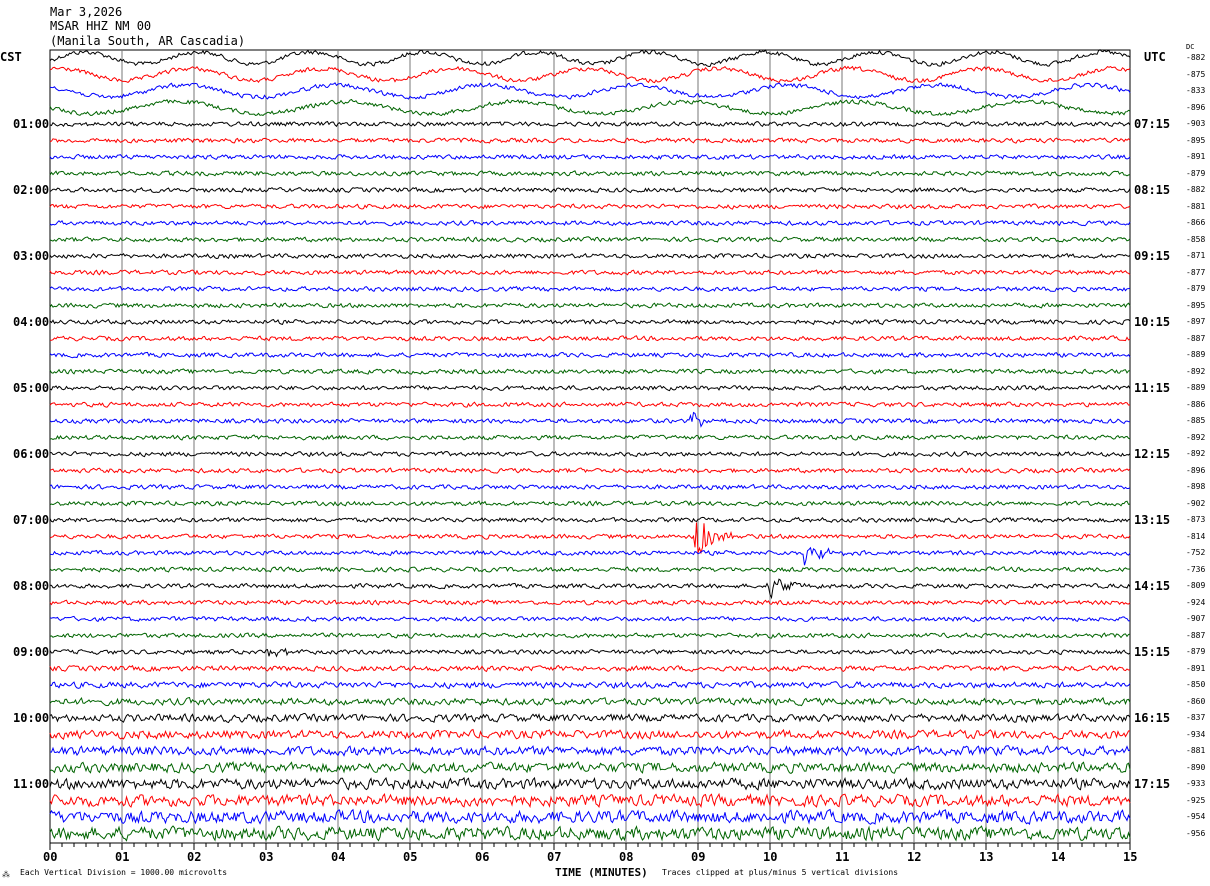 Image resolution: width=1210 pixels, height=886 pixels. I want to click on dc-offset-label: -887, so click(1196, 635).